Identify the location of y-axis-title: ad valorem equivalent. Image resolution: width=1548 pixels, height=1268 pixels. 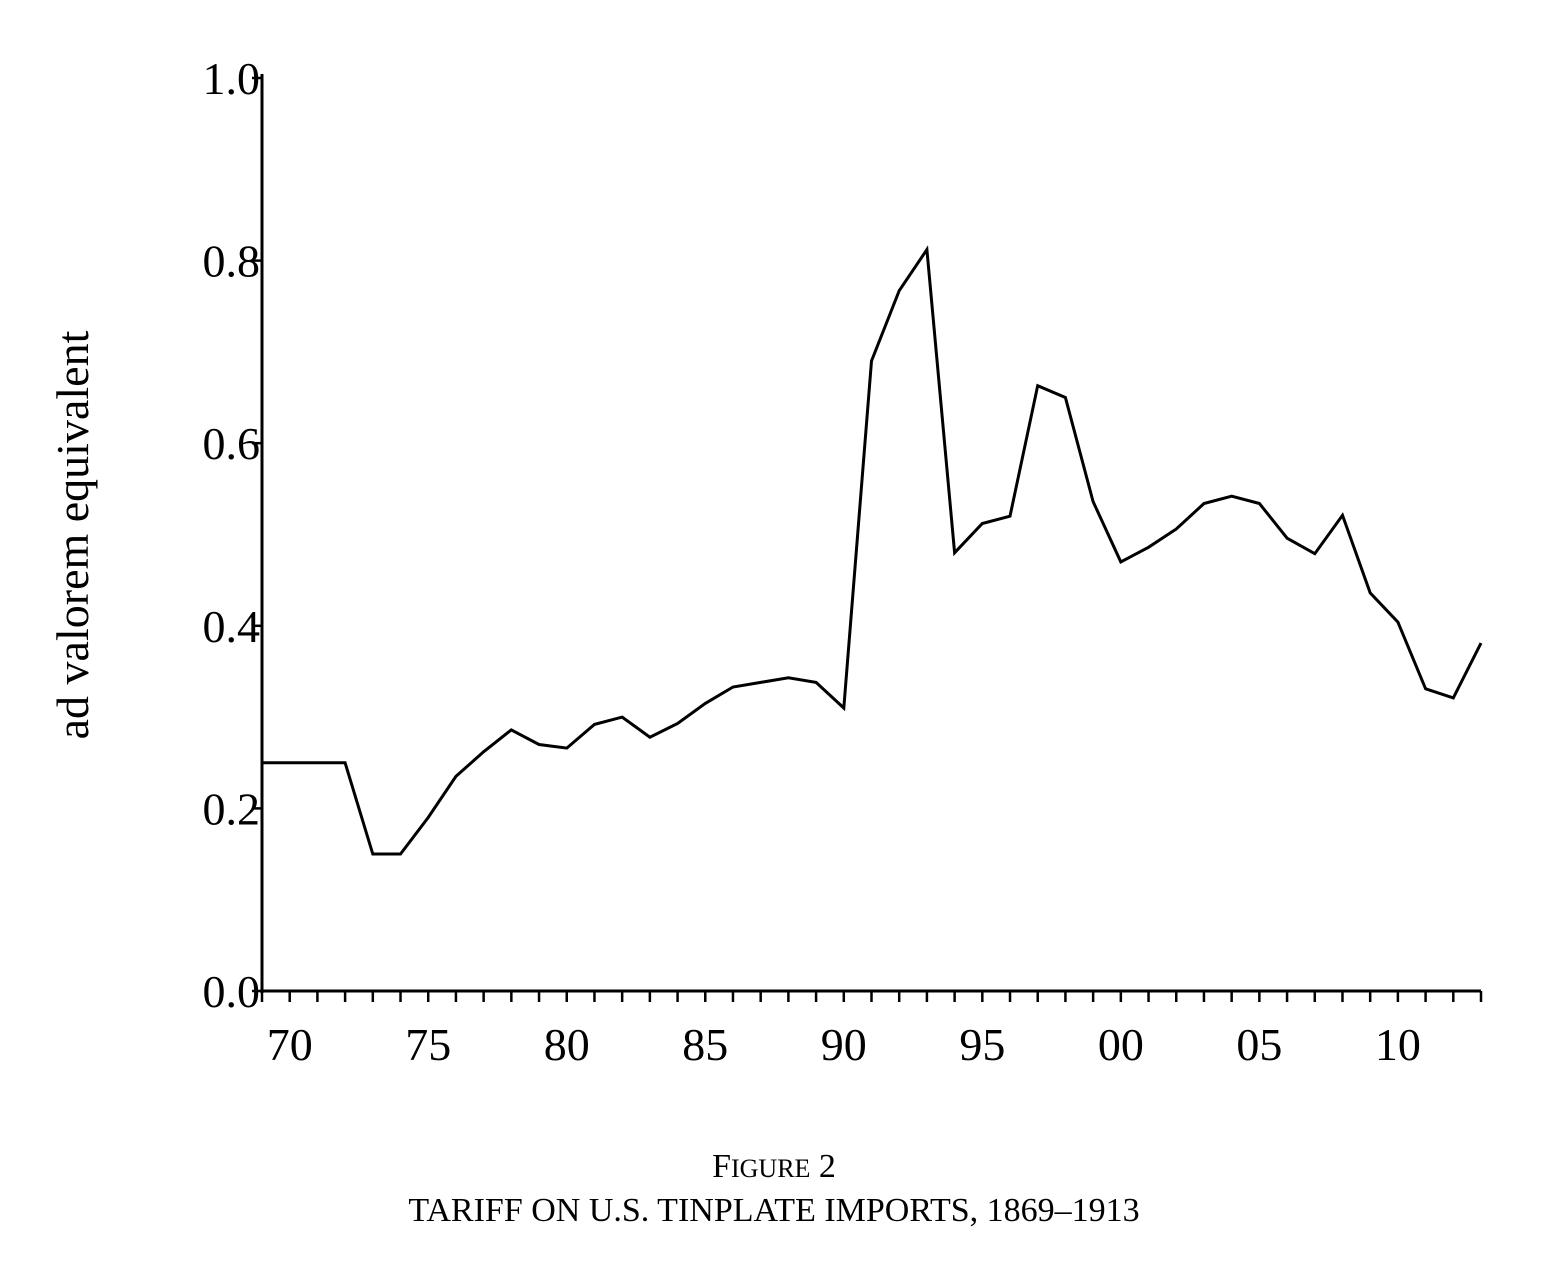
(72, 534).